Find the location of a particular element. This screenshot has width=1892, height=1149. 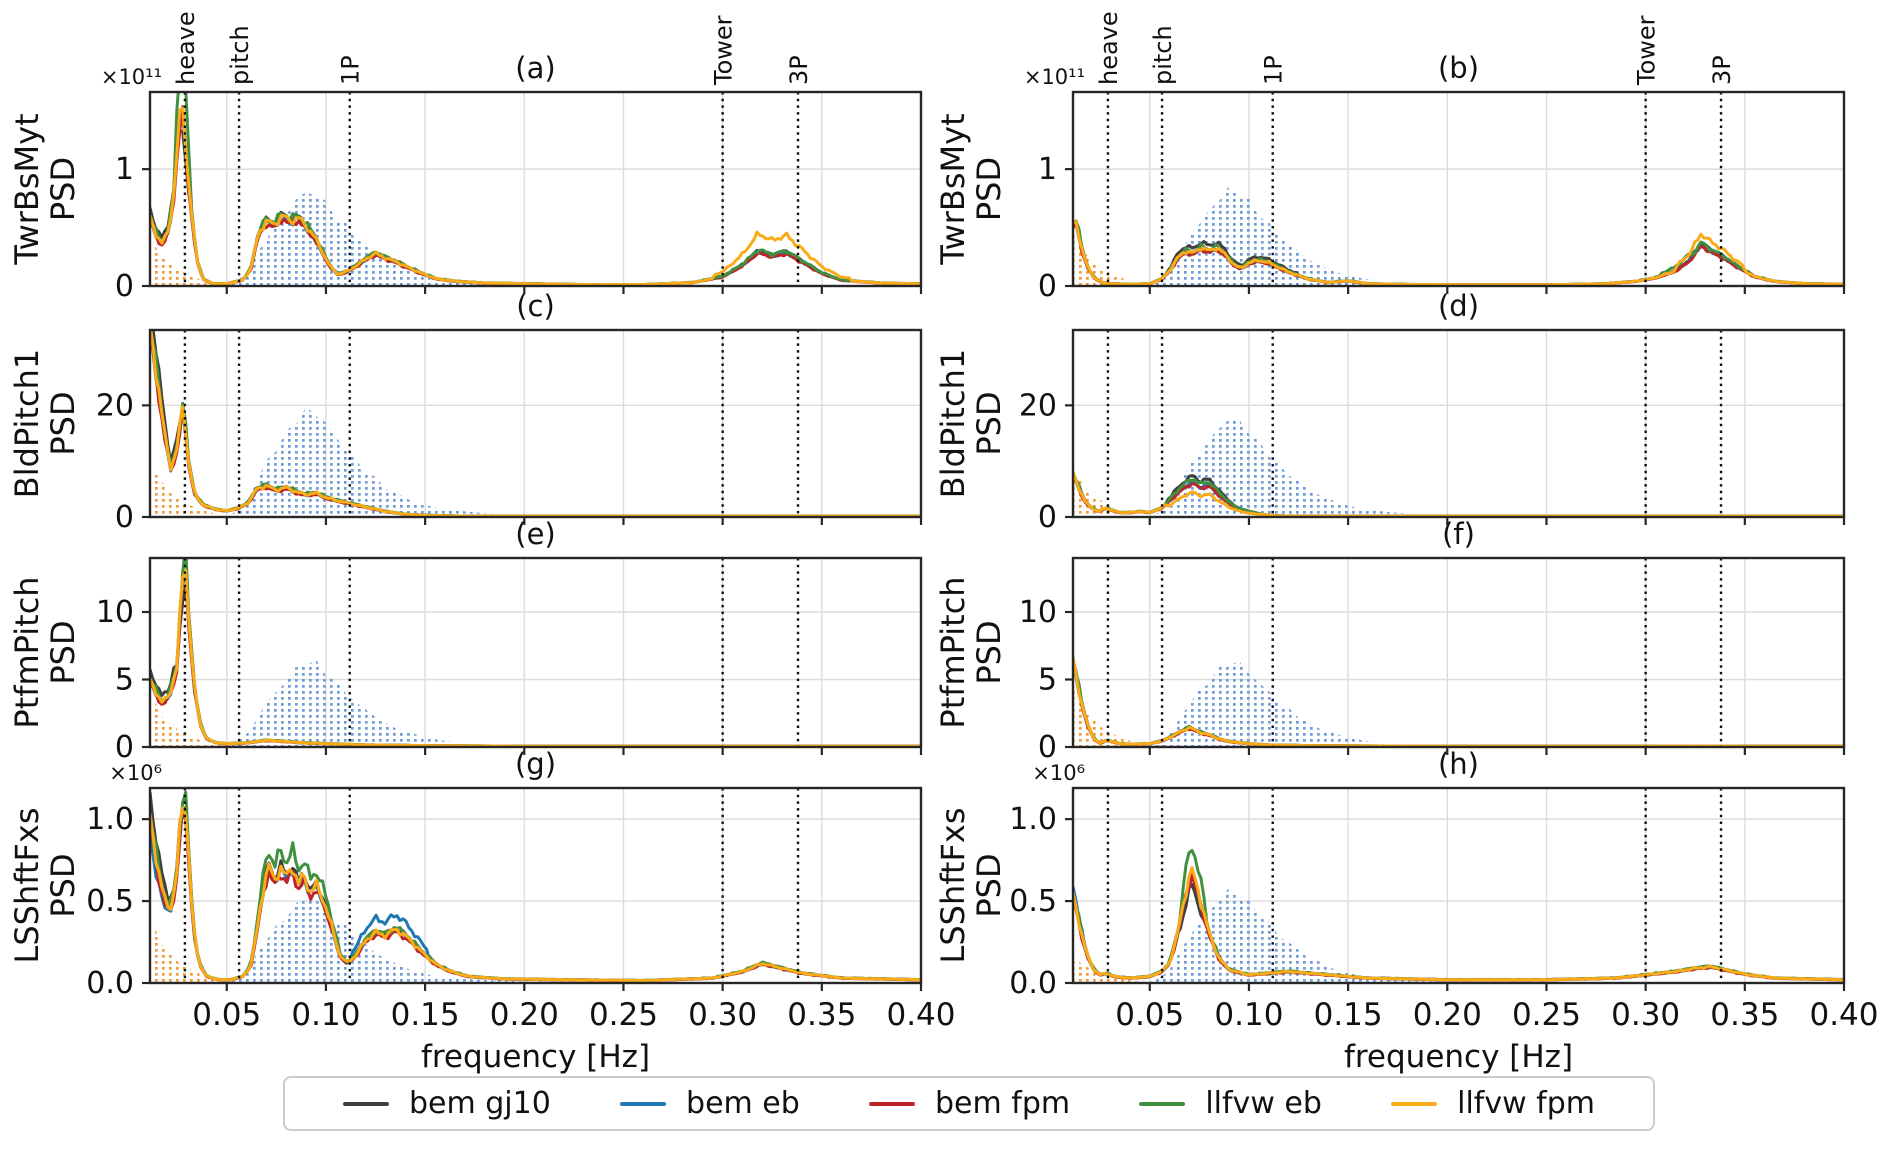

y-axis-label: PtfmPitch PSD is located at coordinates (45, 652).